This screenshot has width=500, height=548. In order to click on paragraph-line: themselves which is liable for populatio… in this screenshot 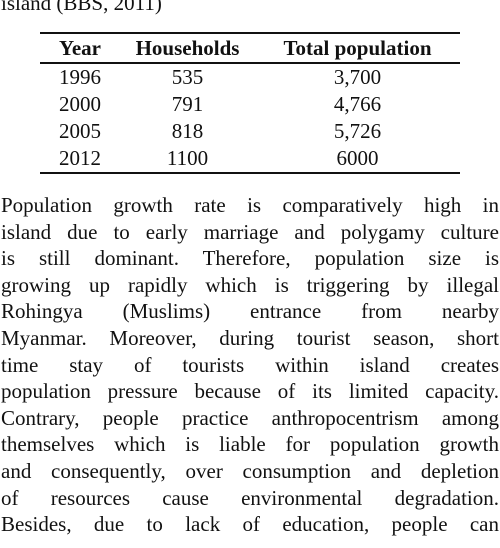, I will do `click(250, 444)`.